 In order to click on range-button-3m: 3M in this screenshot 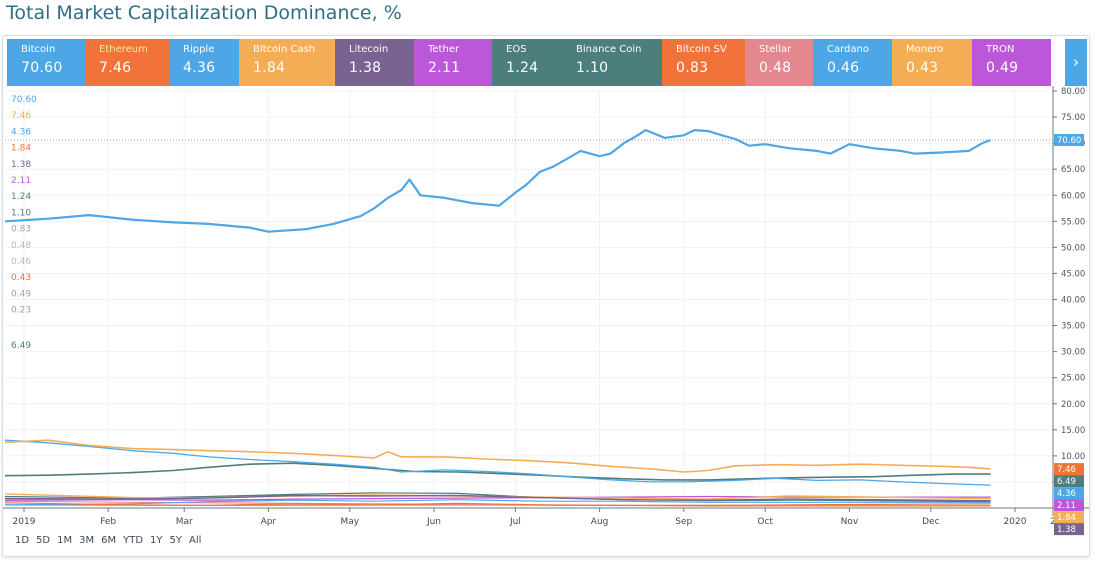, I will do `click(87, 540)`.